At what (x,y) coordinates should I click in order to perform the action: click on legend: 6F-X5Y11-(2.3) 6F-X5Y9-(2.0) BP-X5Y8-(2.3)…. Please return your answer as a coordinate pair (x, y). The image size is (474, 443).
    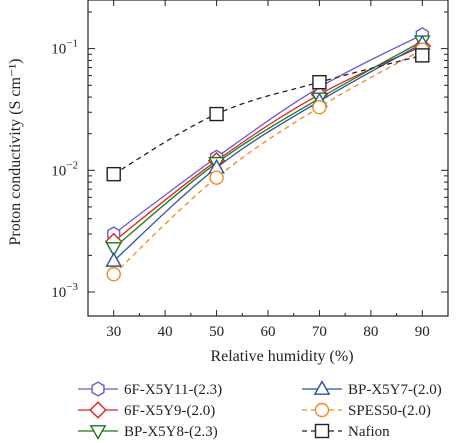
    Looking at the image, I should click on (260, 410).